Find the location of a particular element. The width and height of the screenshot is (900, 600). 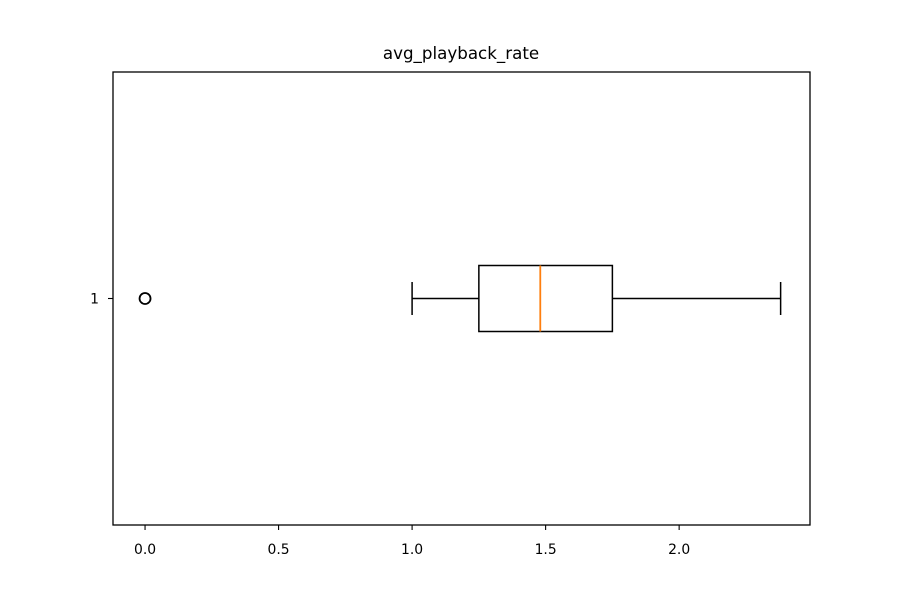

x-tick-label: 1.0 is located at coordinates (412, 550).